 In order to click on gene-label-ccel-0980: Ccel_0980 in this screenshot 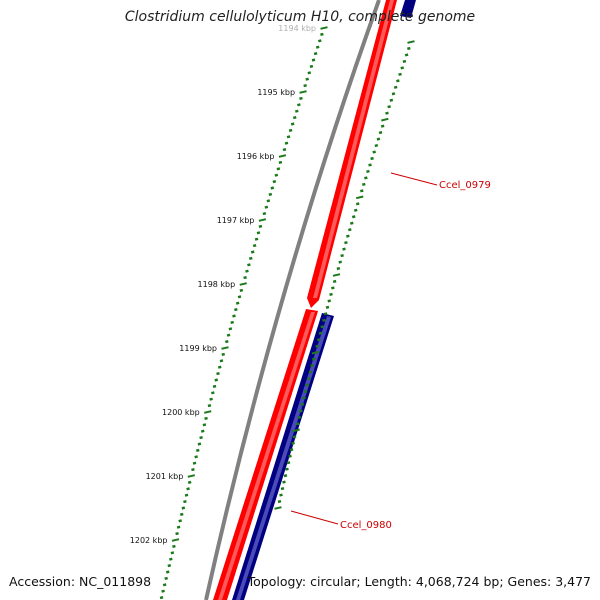, I will do `click(366, 525)`.